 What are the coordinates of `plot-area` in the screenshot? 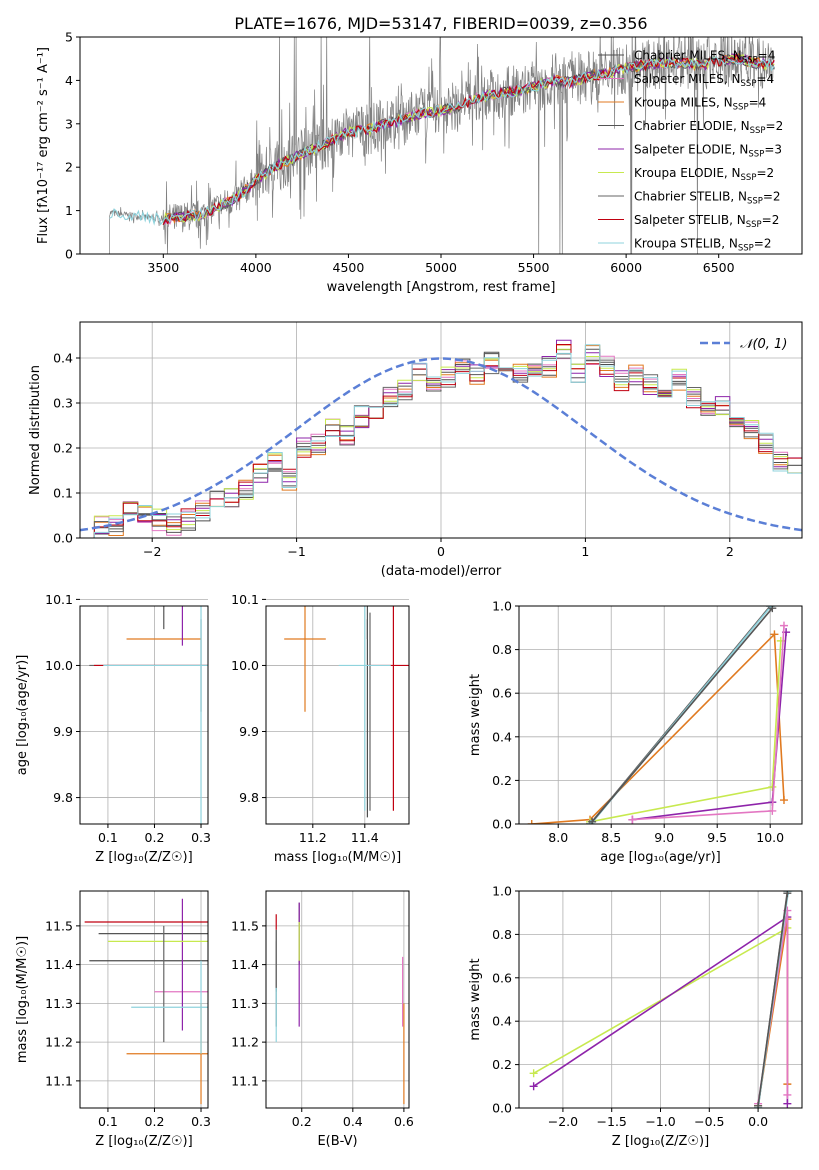 It's located at (346, 712).